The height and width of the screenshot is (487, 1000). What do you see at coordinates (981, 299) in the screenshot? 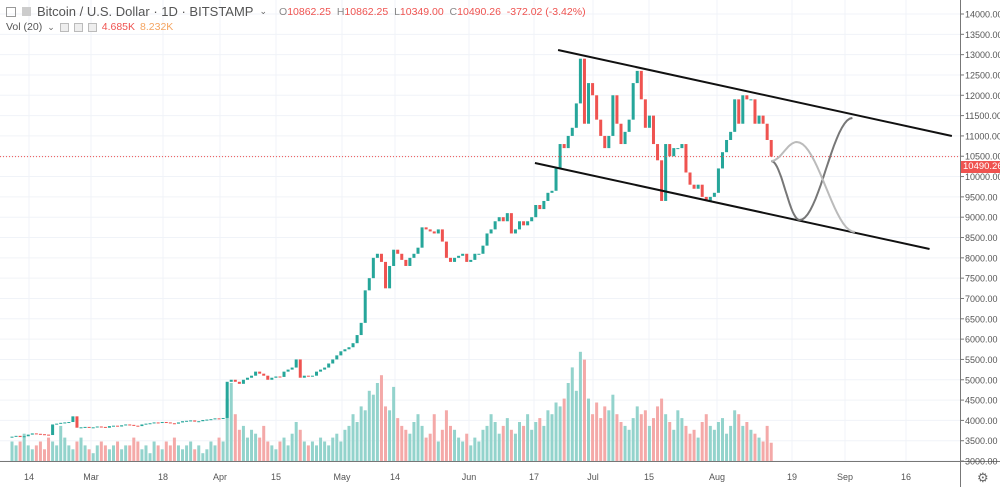
I see `y-tick-label: 7000.00` at bounding box center [981, 299].